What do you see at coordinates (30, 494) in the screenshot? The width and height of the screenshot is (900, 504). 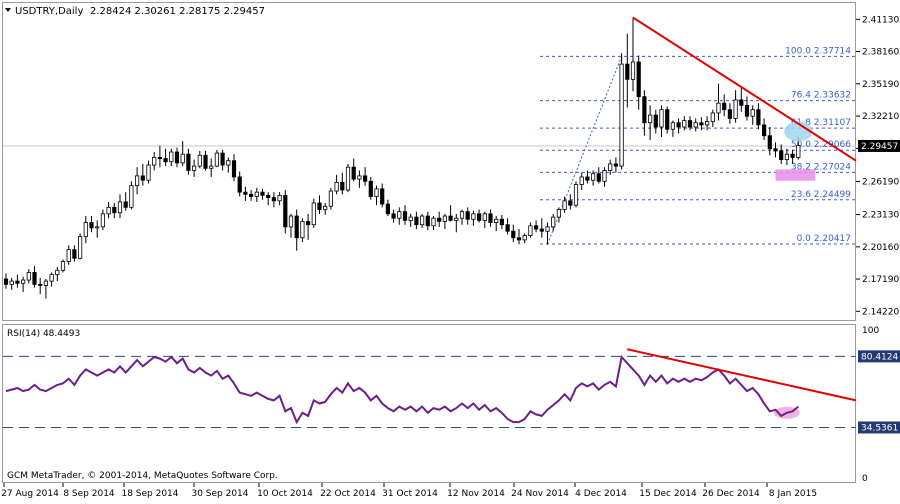 I see `date-tick-label: 27 Aug 2014` at bounding box center [30, 494].